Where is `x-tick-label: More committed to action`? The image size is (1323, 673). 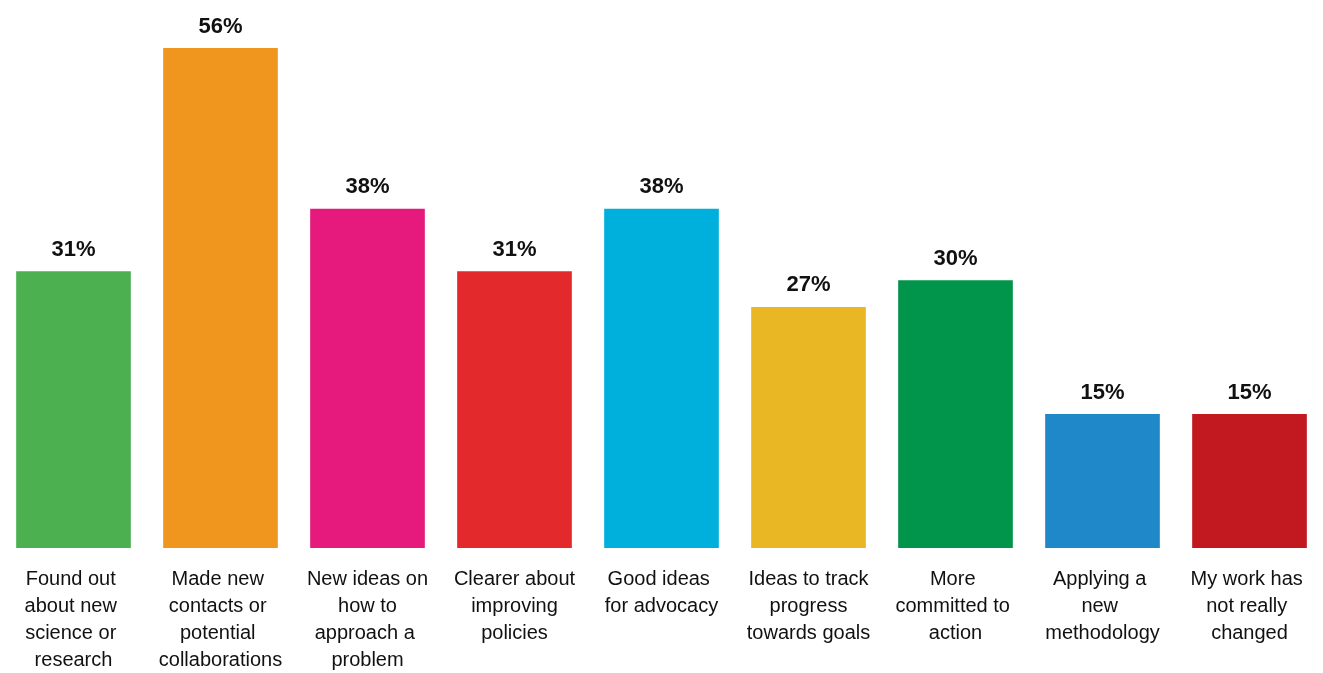
x-tick-label: More committed to action is located at coordinates (955, 604).